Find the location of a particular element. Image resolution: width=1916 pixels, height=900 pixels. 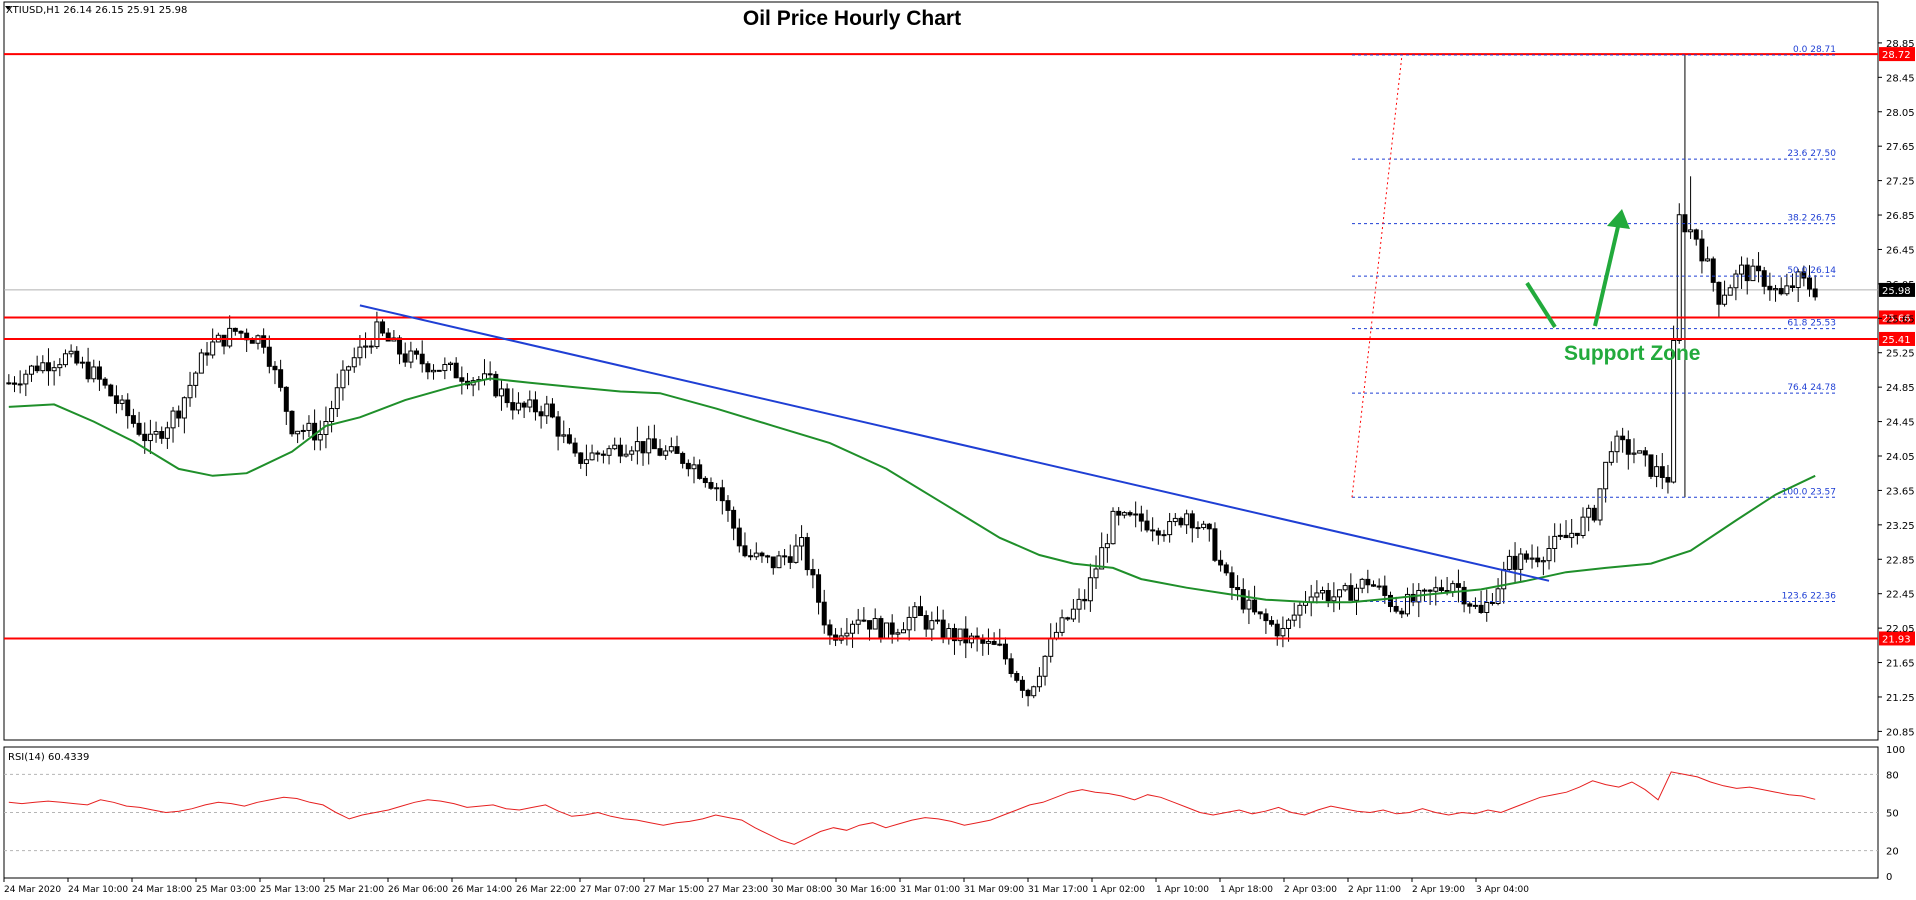

price-tick-label: 25.25 is located at coordinates (1900, 354).